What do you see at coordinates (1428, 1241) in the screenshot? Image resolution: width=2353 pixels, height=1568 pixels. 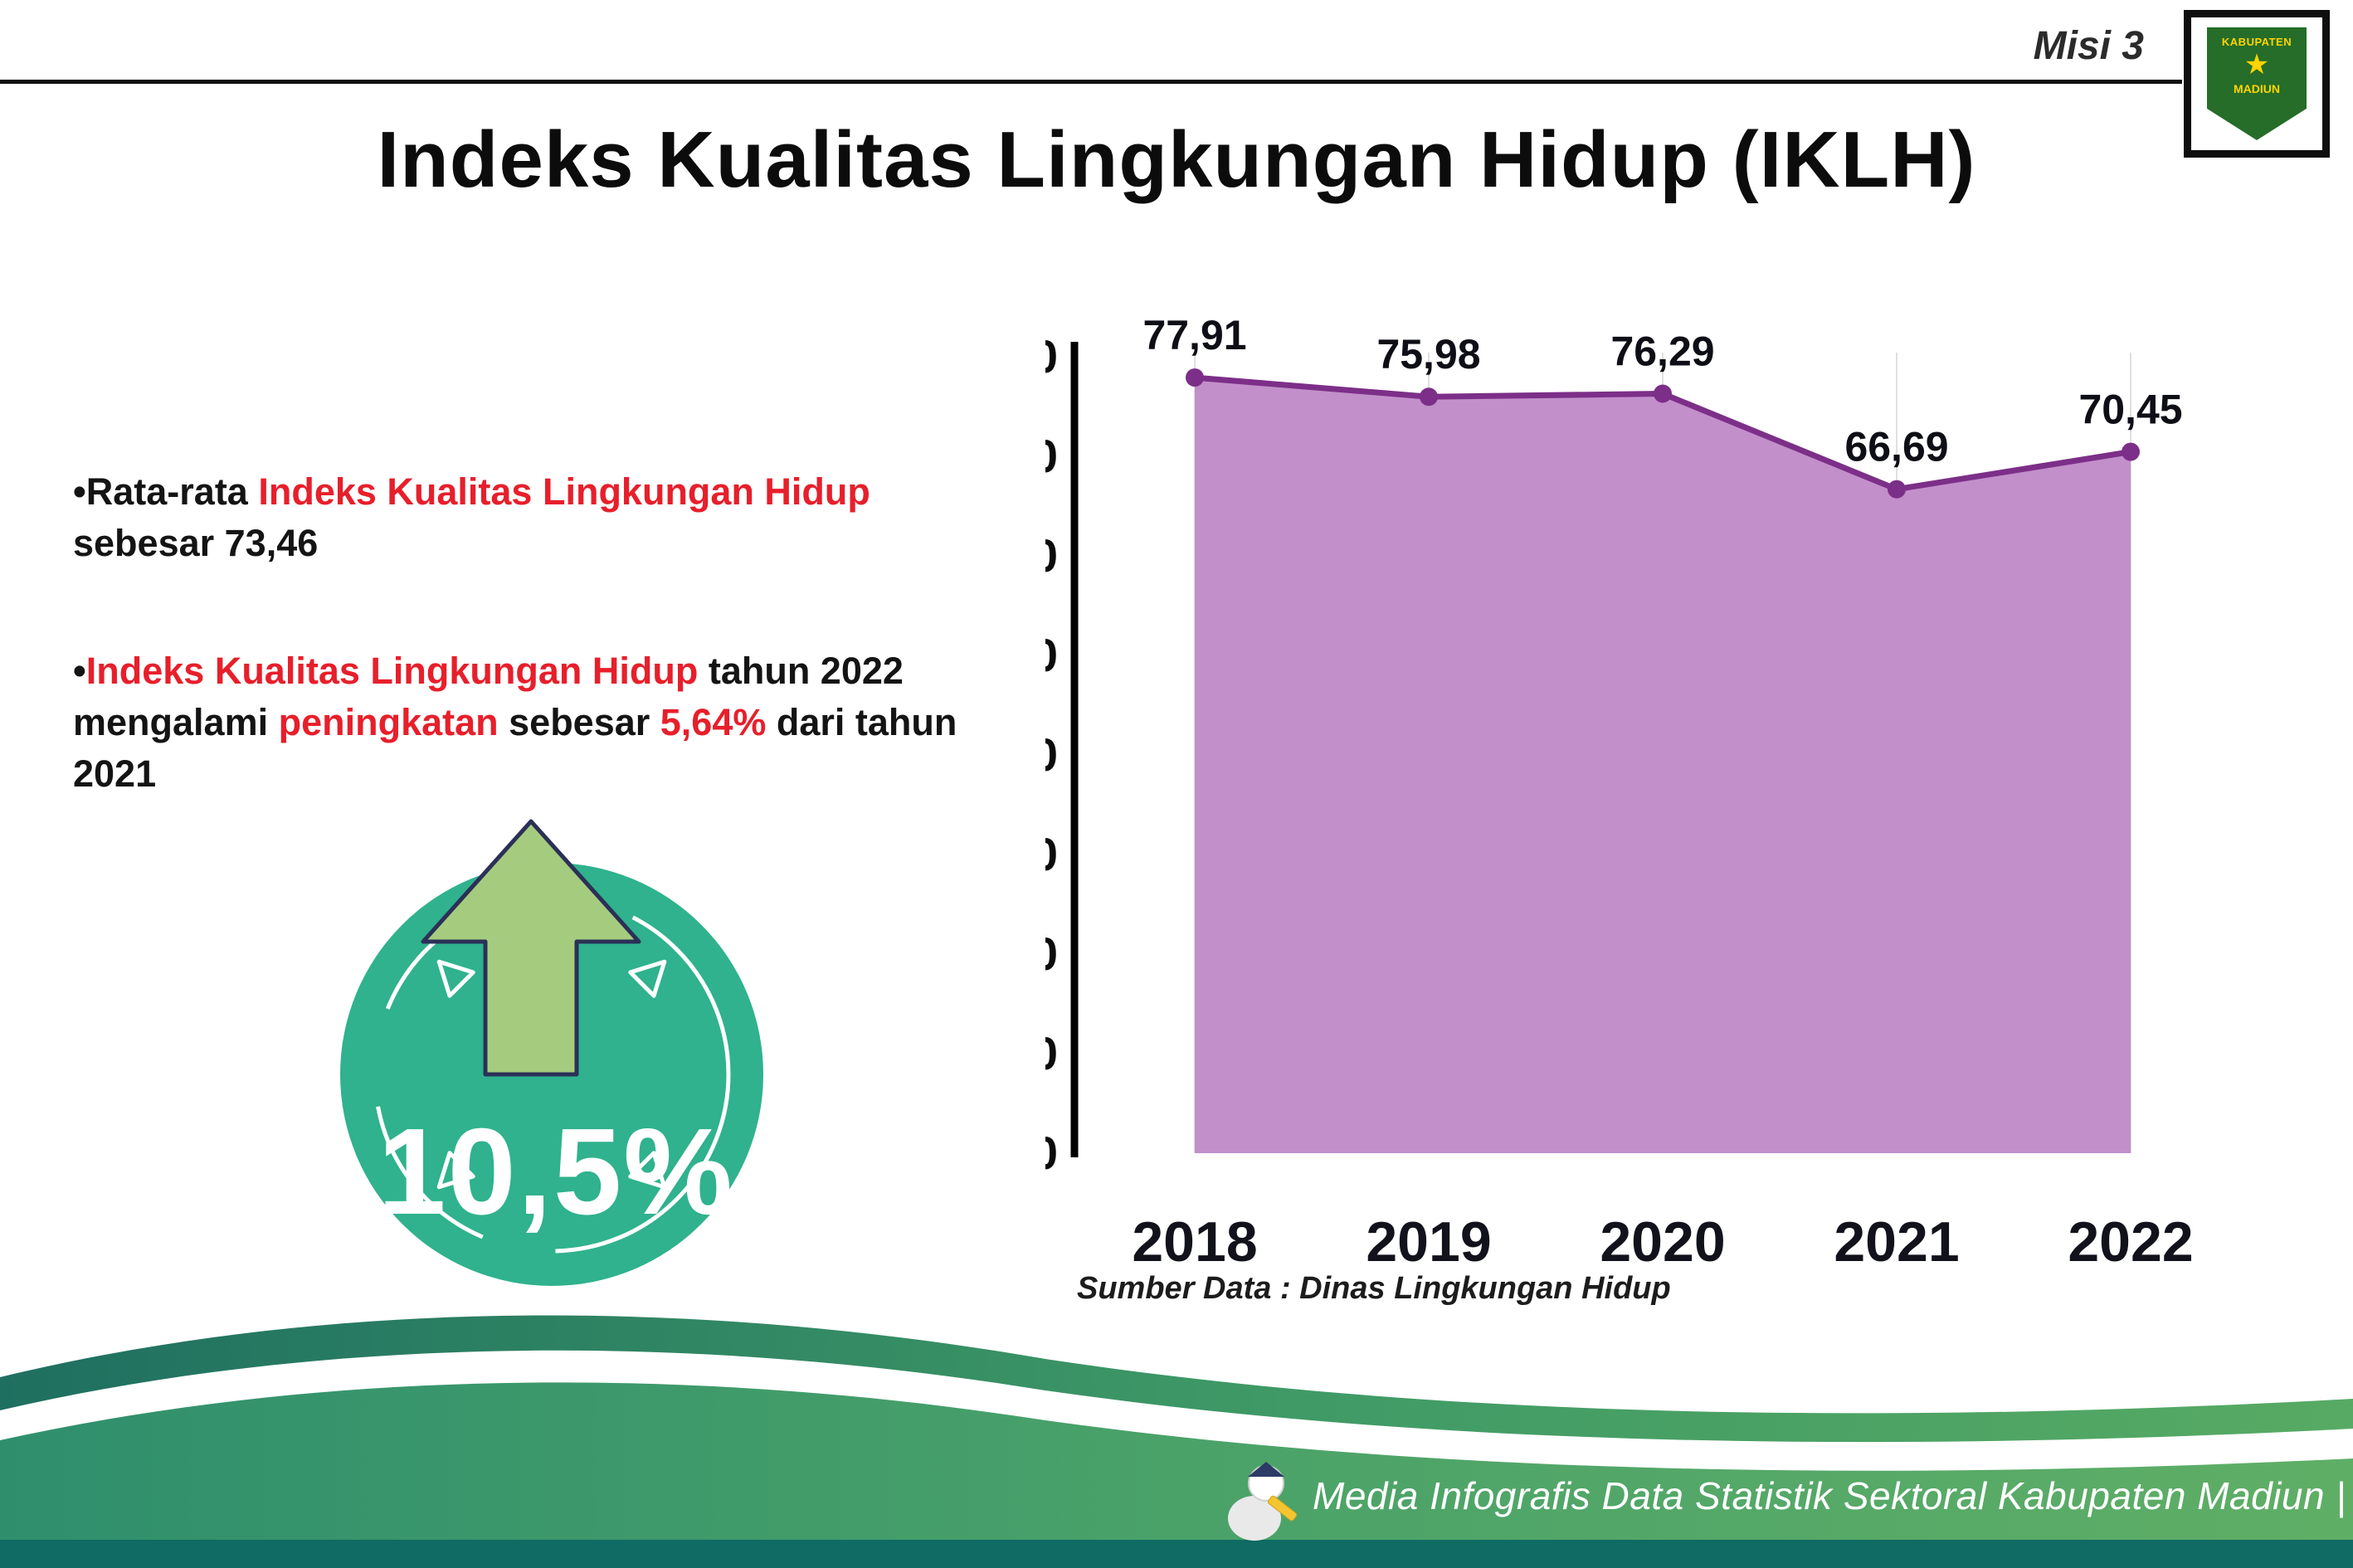 I see `x-tick-label: 2019` at bounding box center [1428, 1241].